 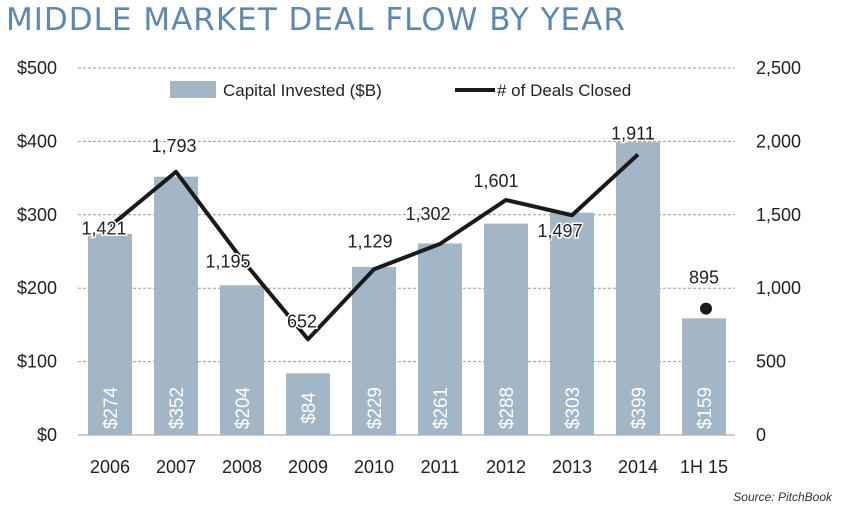 I want to click on deals-value-label: 1,129, so click(x=369, y=241).